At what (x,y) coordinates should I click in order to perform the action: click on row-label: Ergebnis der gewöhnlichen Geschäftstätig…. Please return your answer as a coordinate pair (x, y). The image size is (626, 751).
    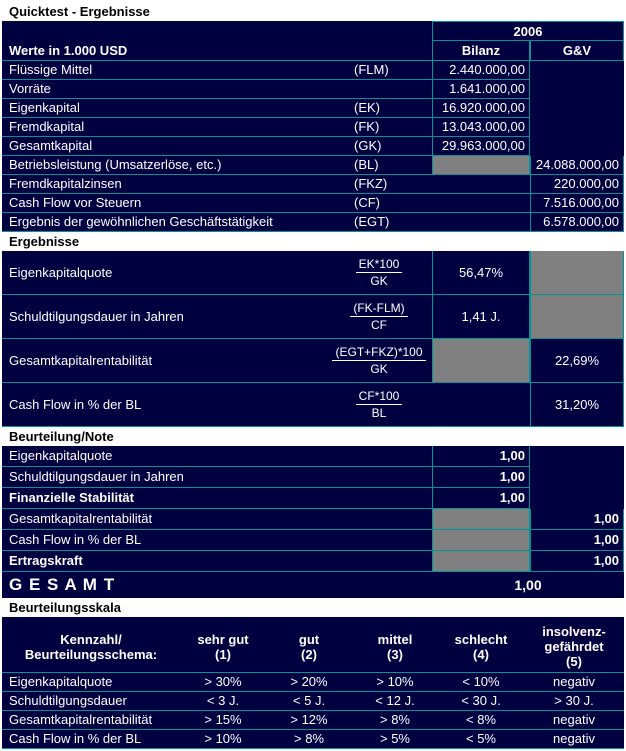
    Looking at the image, I should click on (177, 222).